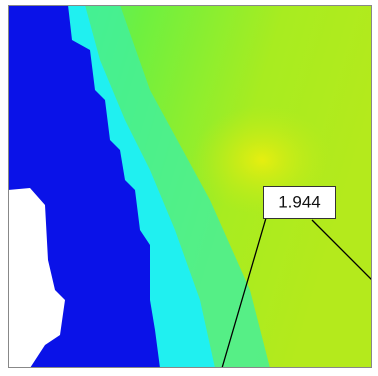  I want to click on annotation-label: 1.944, so click(299, 201).